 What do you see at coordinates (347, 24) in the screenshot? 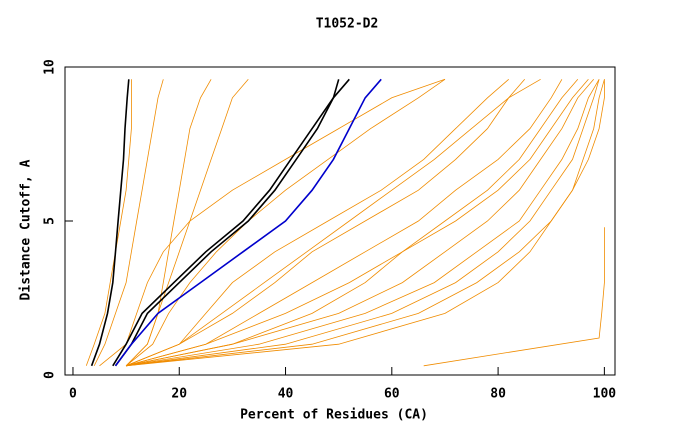
I see `chart-title: T1052-D2` at bounding box center [347, 24].